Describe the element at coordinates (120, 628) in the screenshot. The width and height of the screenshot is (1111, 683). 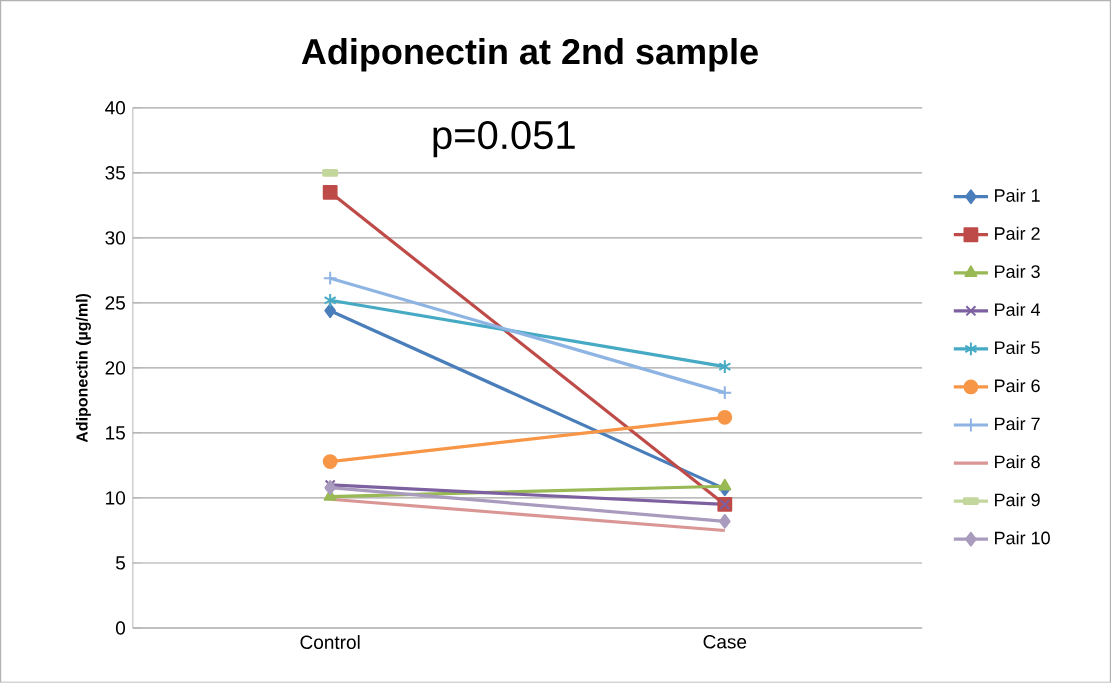
I see `y-tick-label: 0` at that location.